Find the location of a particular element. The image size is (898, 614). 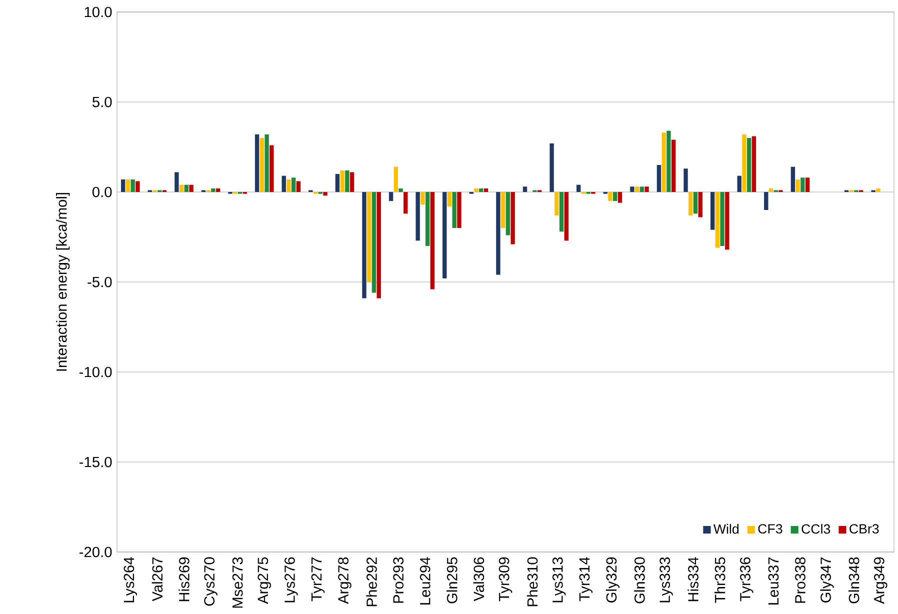

x-tick-label: Arg275 is located at coordinates (264, 580).